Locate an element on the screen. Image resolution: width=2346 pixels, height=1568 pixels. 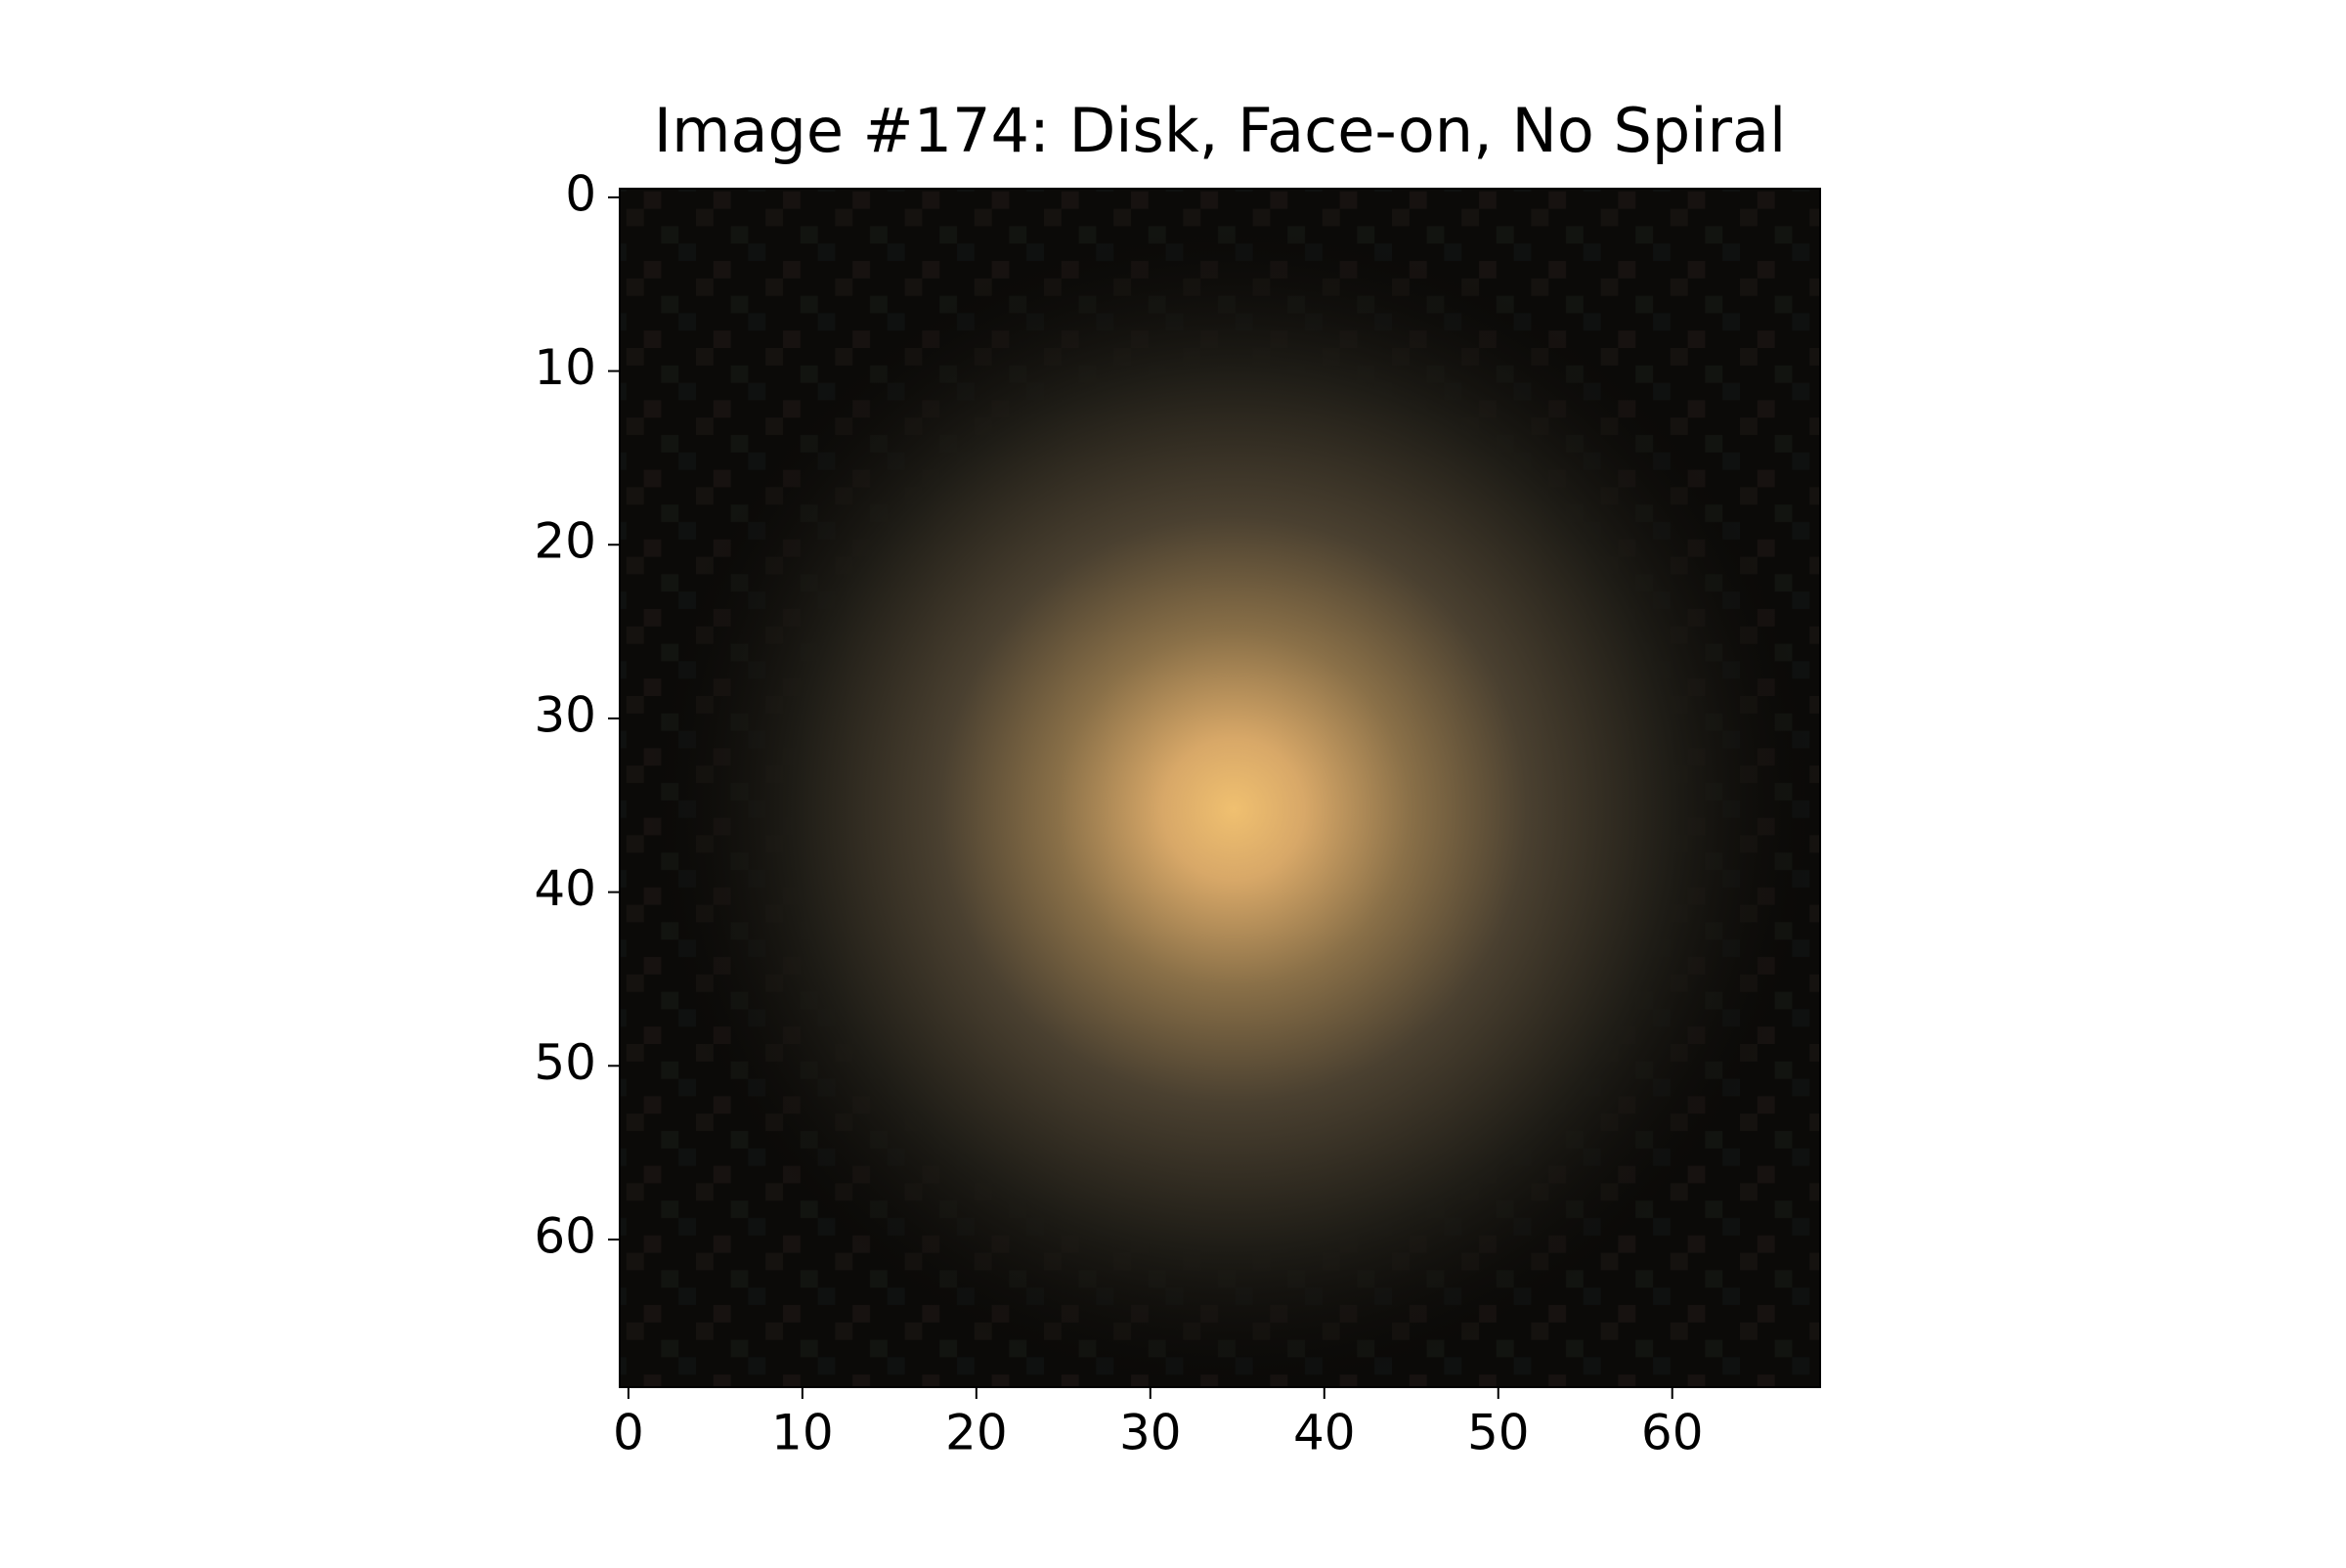
chart-title: Image #174: Disk, Face-on, No Spiral is located at coordinates (1220, 130).